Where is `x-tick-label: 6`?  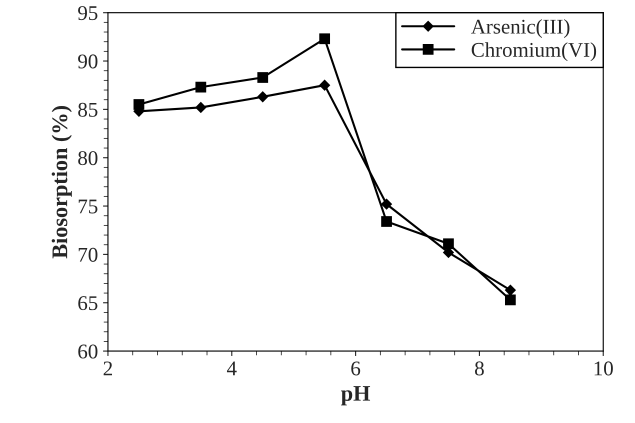 x-tick-label: 6 is located at coordinates (355, 368).